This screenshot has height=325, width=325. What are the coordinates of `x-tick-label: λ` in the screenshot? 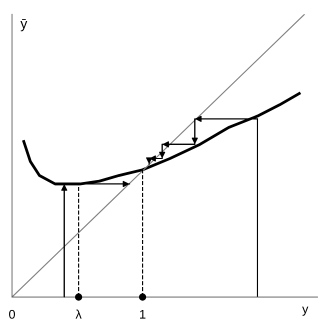 It's located at (79, 314).